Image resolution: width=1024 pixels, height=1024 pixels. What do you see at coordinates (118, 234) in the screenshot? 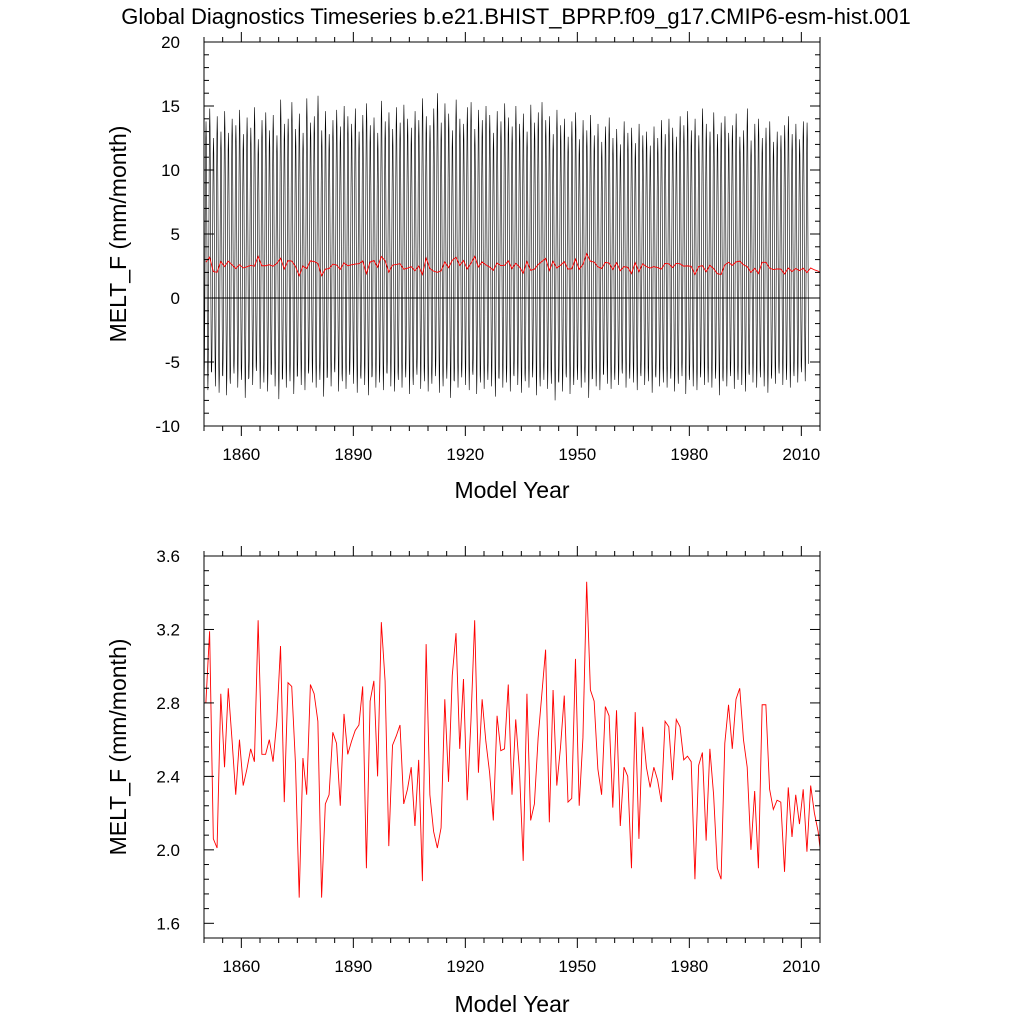
I see `top-y-axis-label: MELT_F (mm/month)` at bounding box center [118, 234].